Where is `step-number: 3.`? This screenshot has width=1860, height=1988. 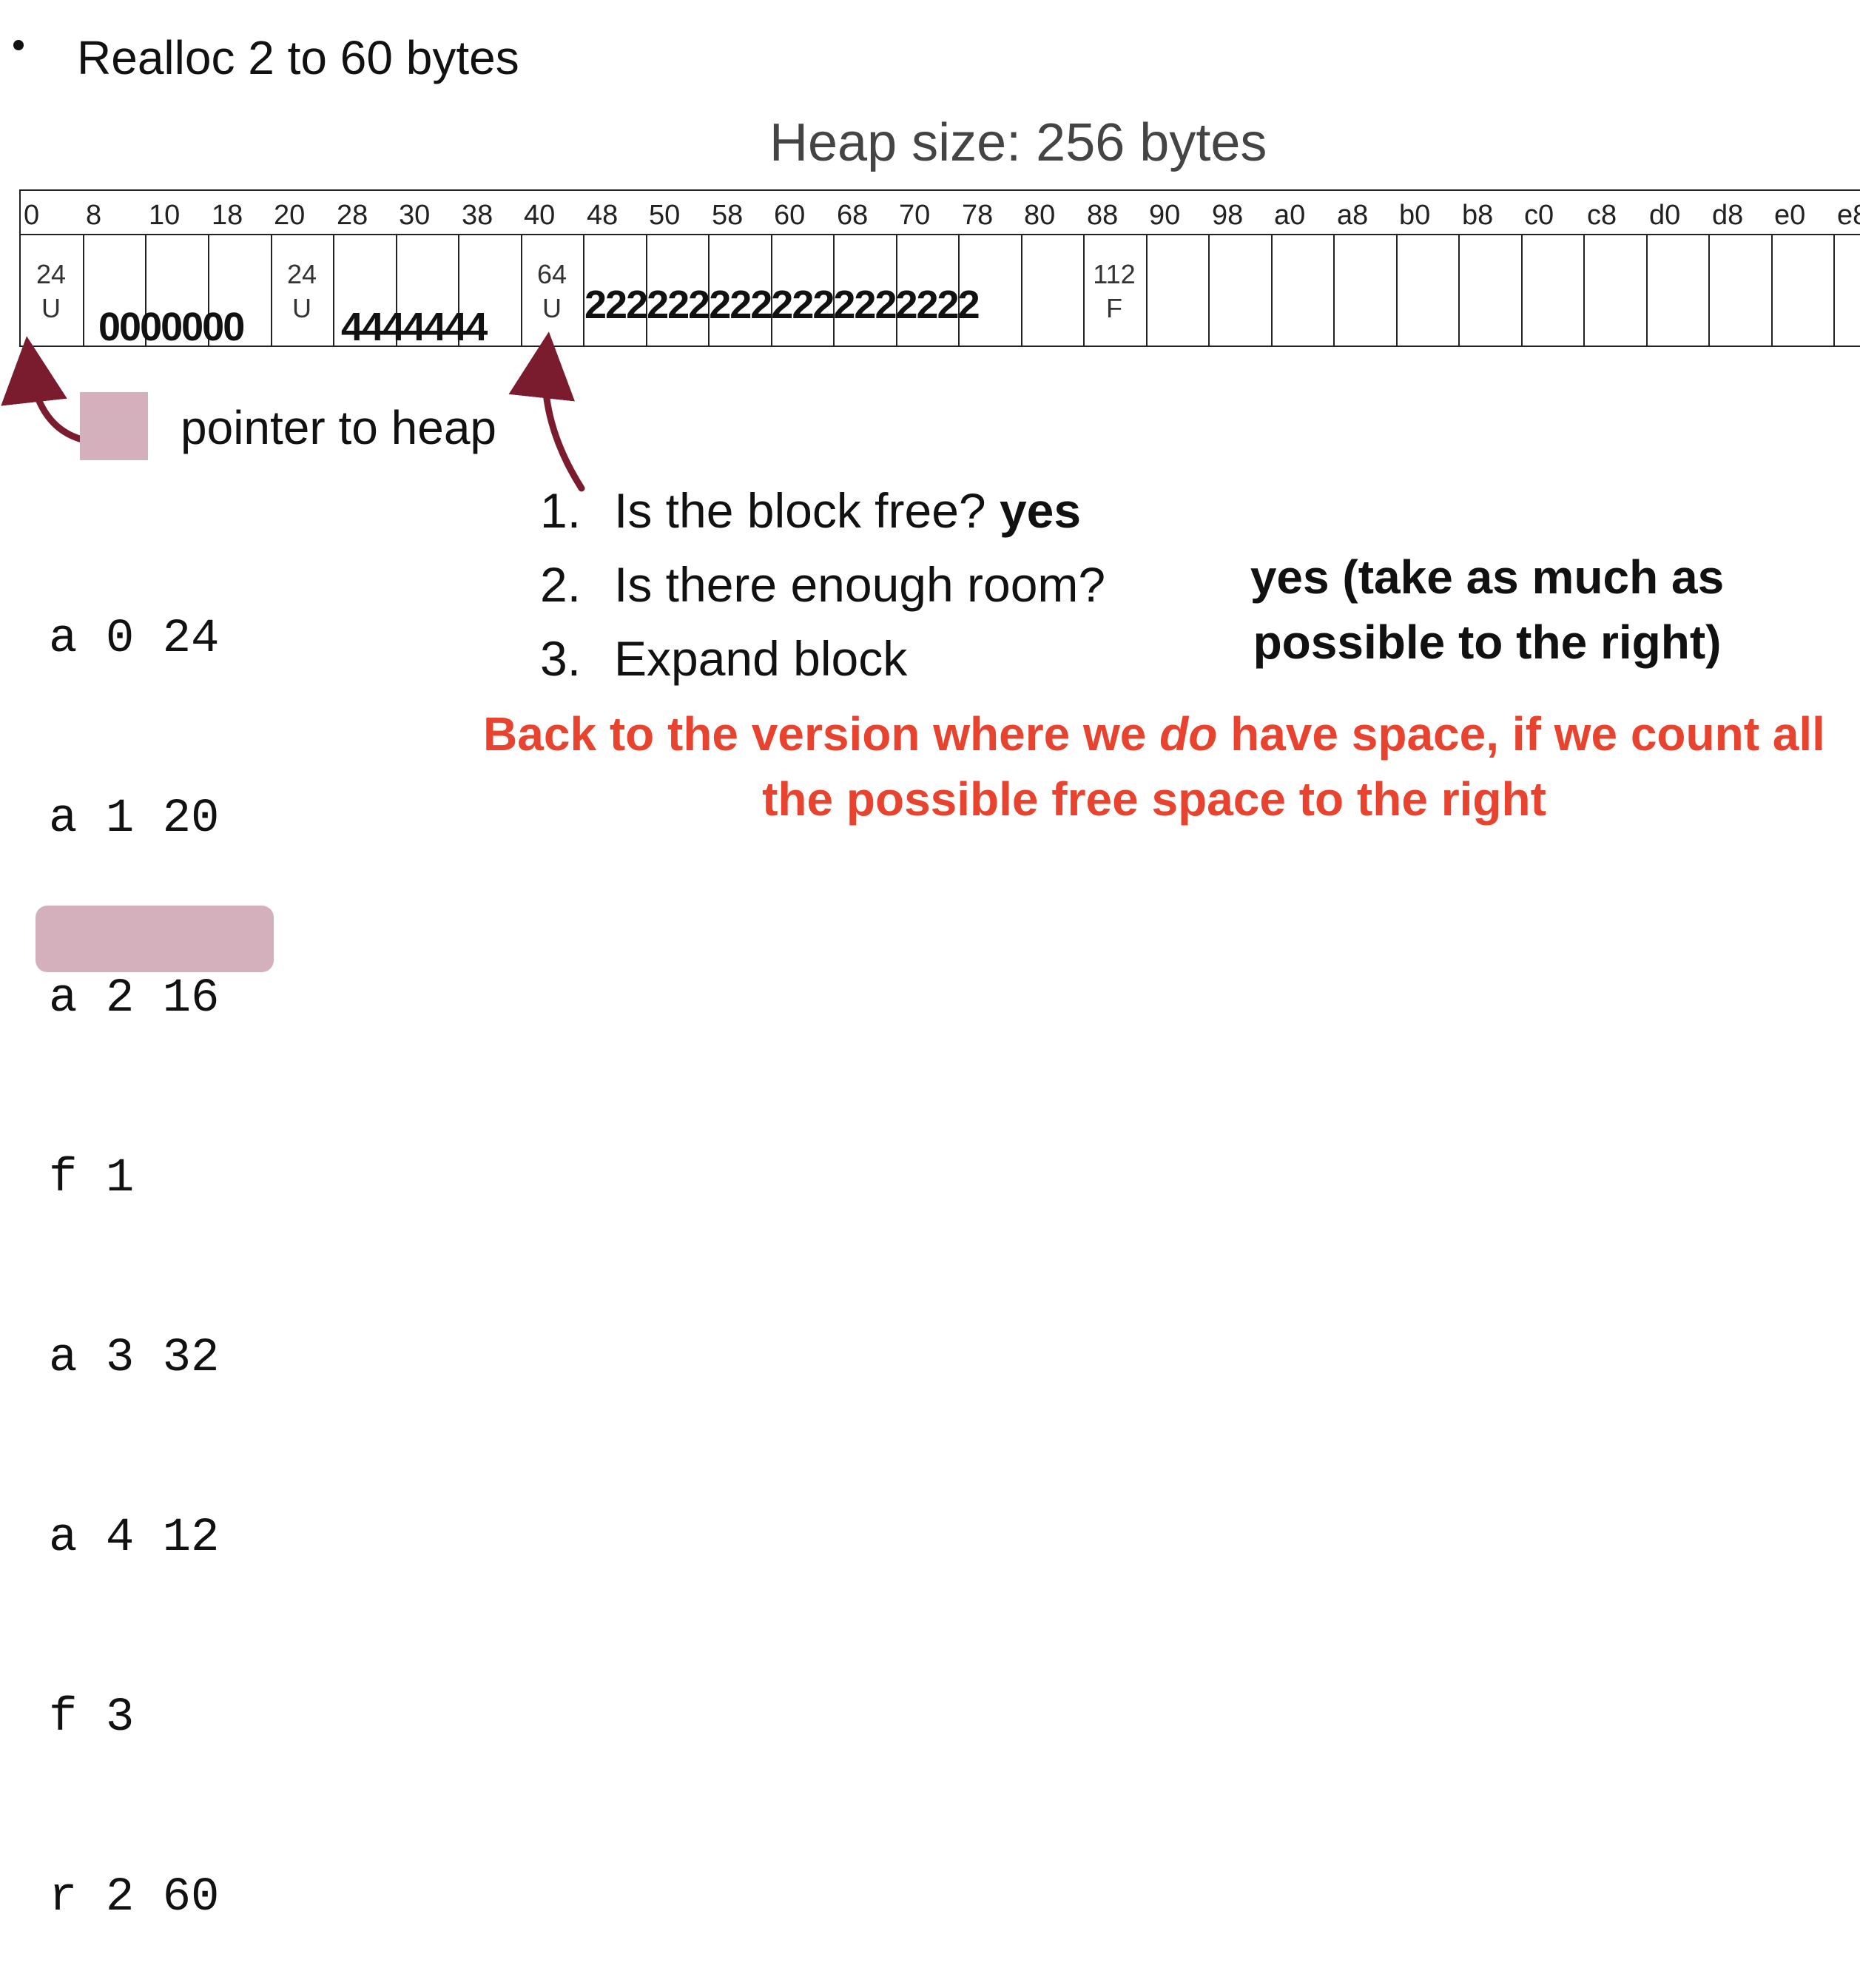
step-number: 3. is located at coordinates (561, 659).